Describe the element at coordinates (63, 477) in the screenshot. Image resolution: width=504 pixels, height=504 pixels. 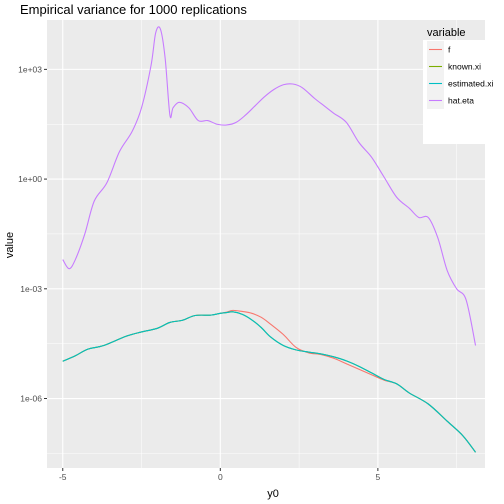
I see `x-tick-label: -5` at that location.